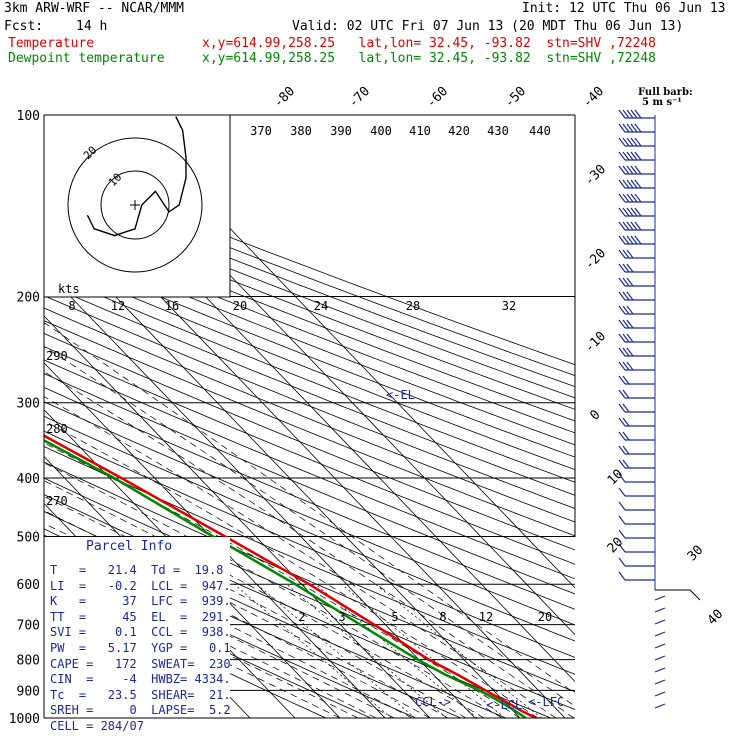 The height and width of the screenshot is (740, 740). I want to click on hodograph-speed-label: 32, so click(509, 306).